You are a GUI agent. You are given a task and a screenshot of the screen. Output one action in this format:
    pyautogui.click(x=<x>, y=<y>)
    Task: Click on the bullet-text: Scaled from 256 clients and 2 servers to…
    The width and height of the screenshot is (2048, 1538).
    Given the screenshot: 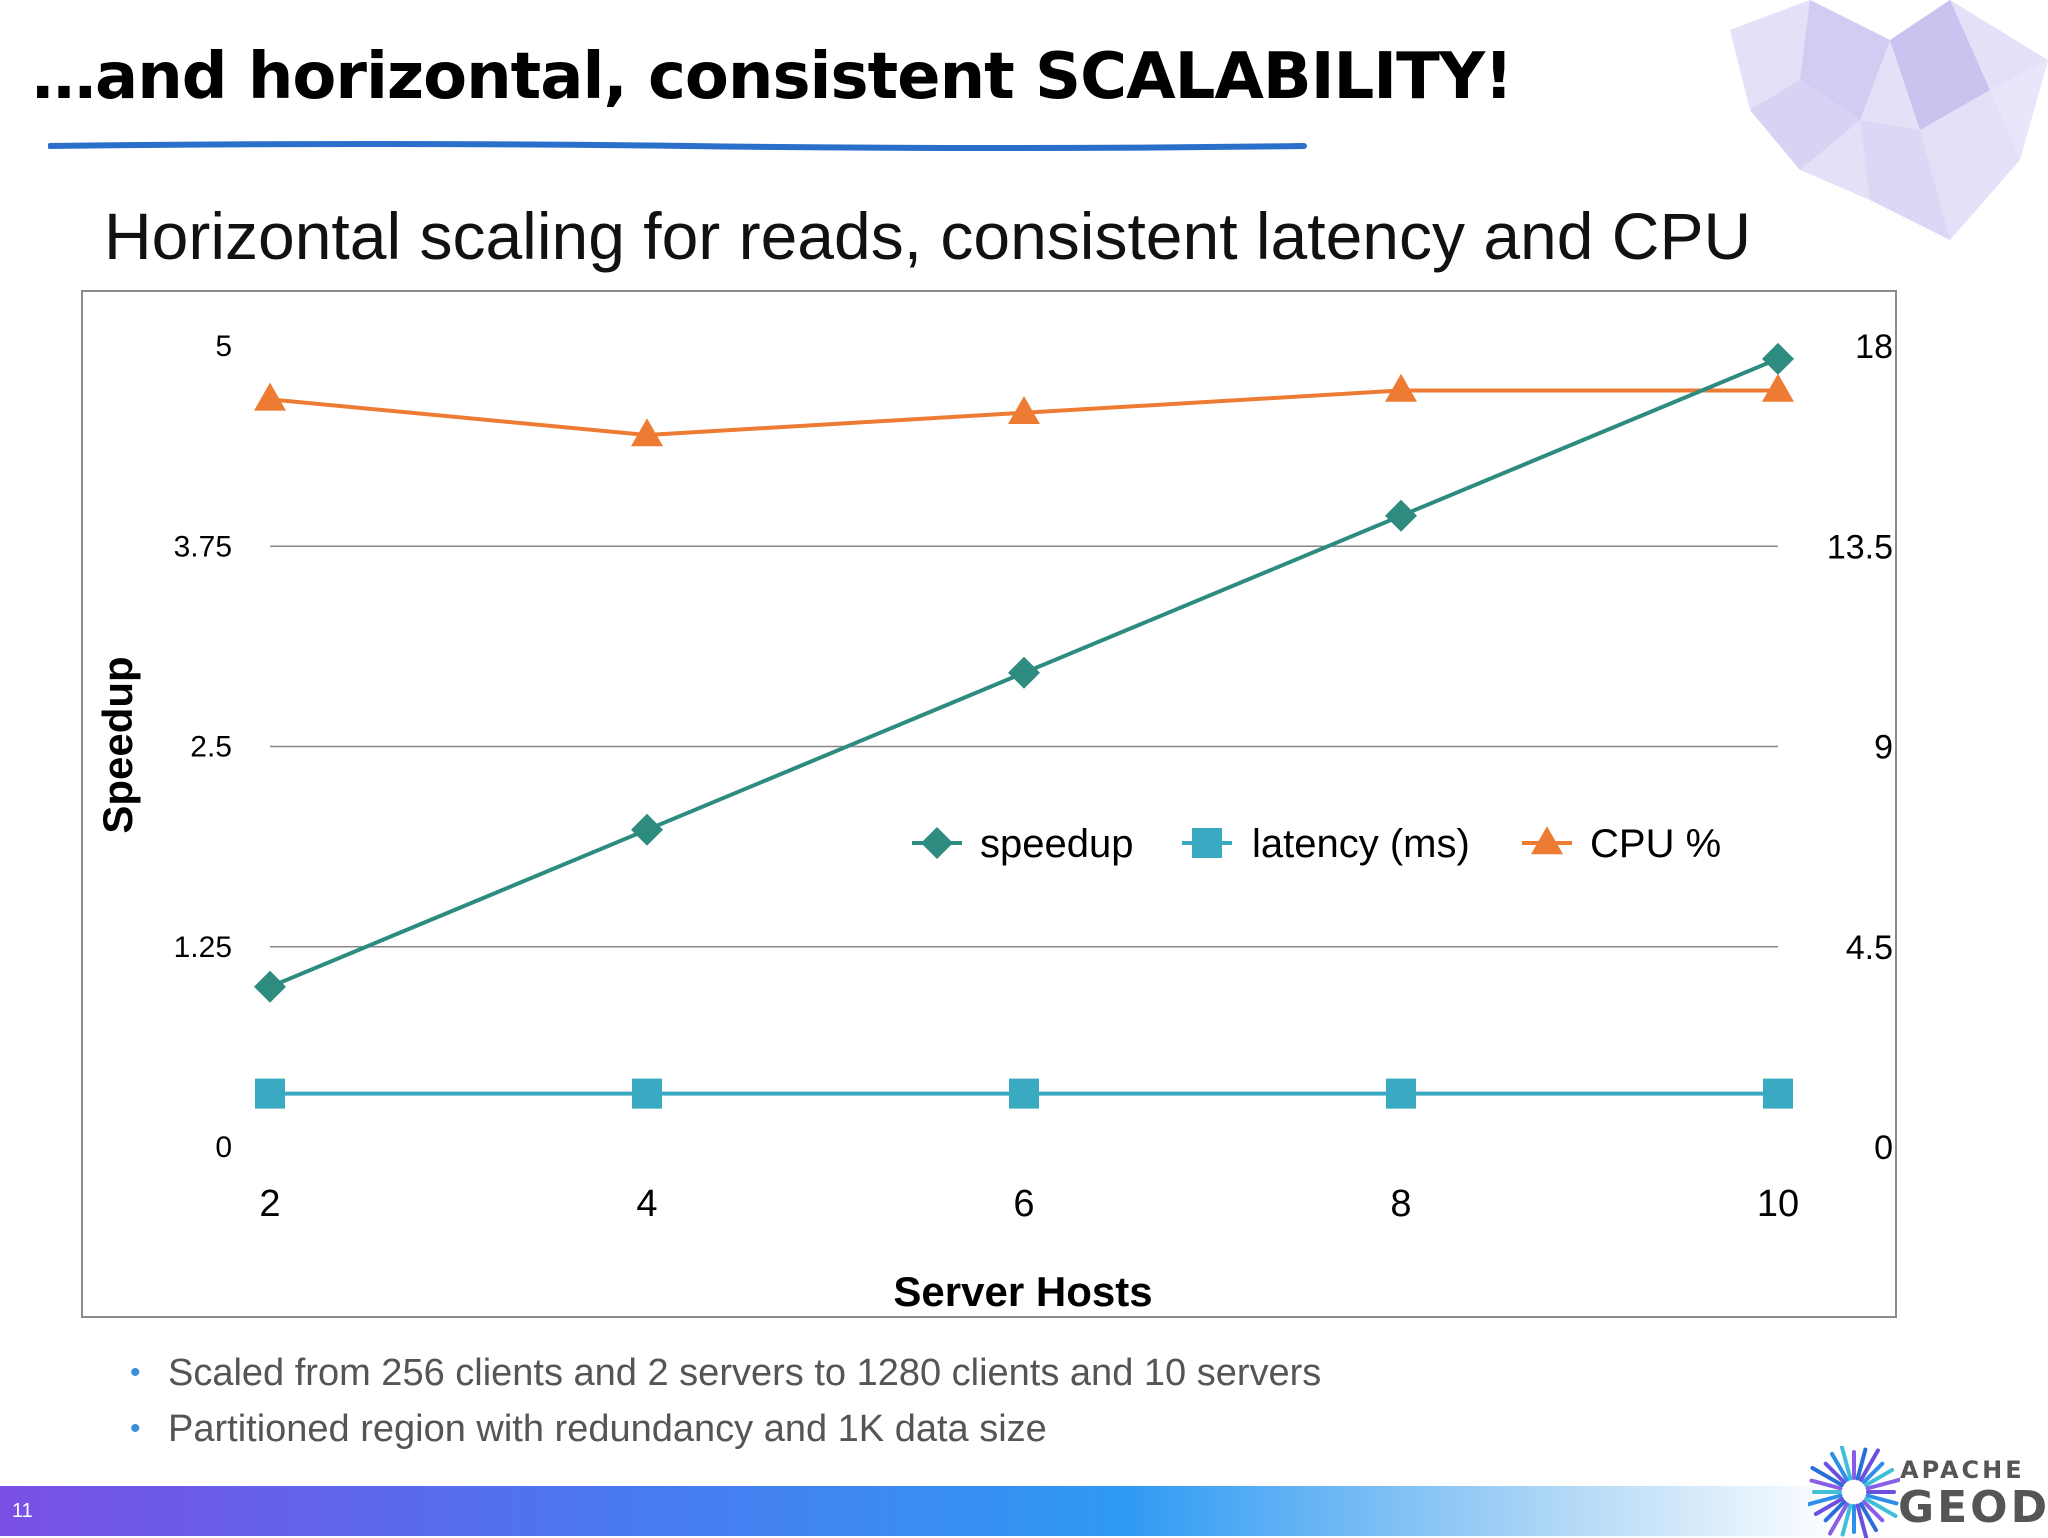 What is the action you would take?
    pyautogui.click(x=745, y=1373)
    